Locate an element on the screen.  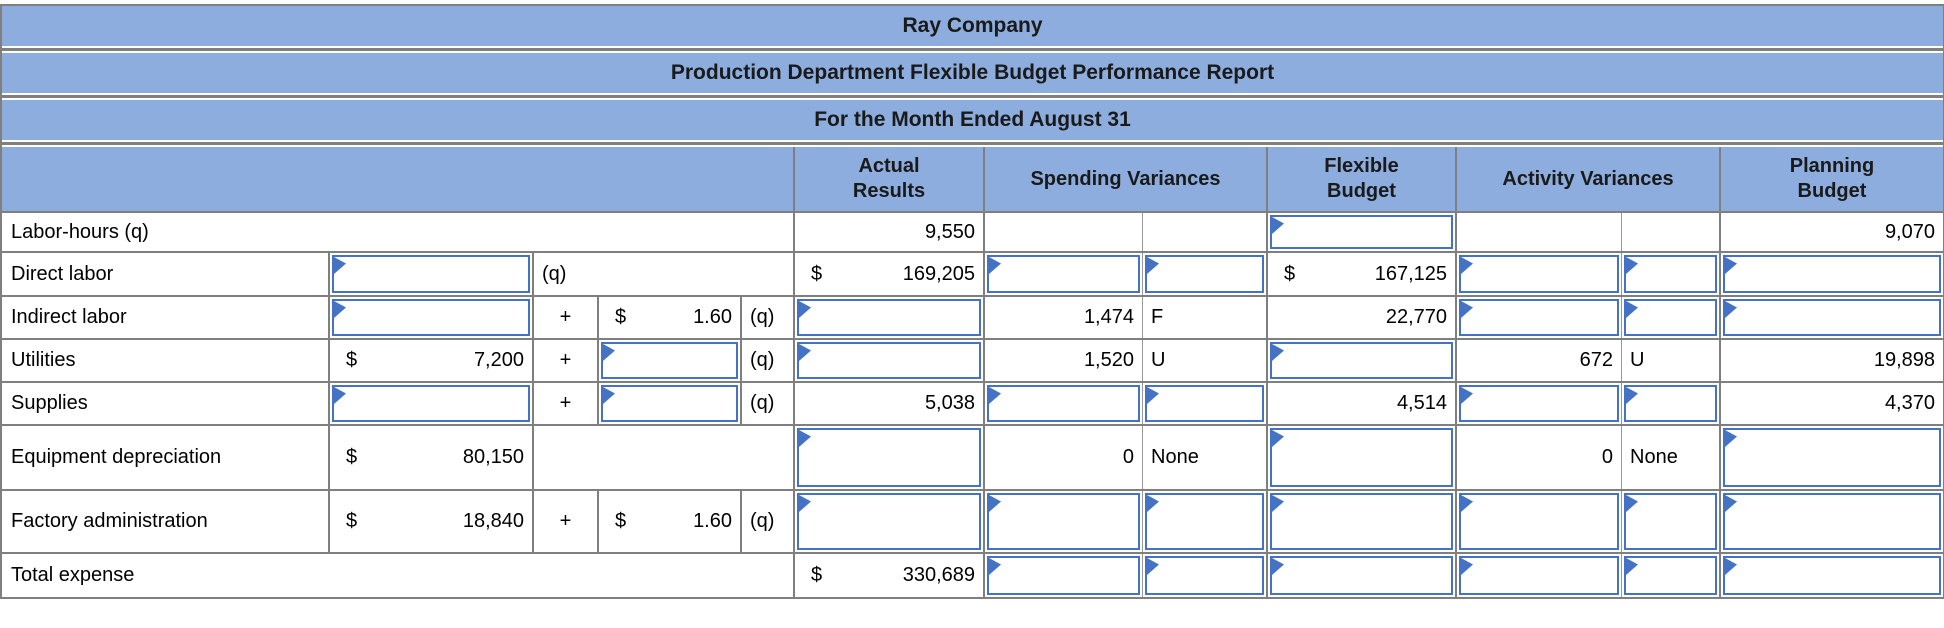
total-expense-spending-variance-input is located at coordinates (1063, 575).